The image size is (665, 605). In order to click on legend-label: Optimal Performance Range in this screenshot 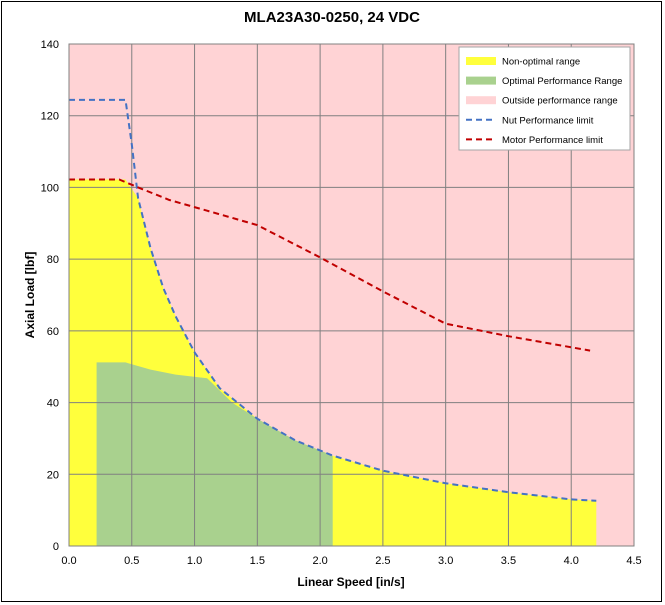, I will do `click(562, 81)`.